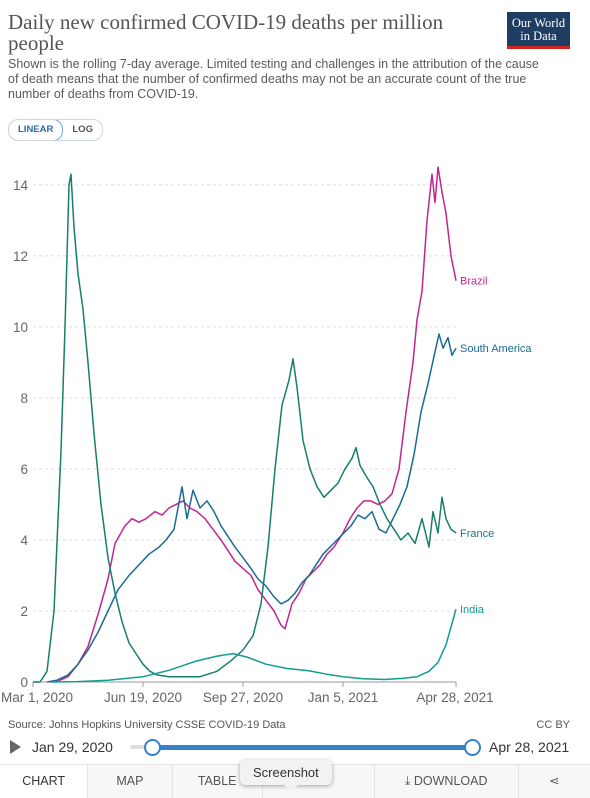 The width and height of the screenshot is (590, 798). What do you see at coordinates (130, 781) in the screenshot?
I see `tab-map: MAP` at bounding box center [130, 781].